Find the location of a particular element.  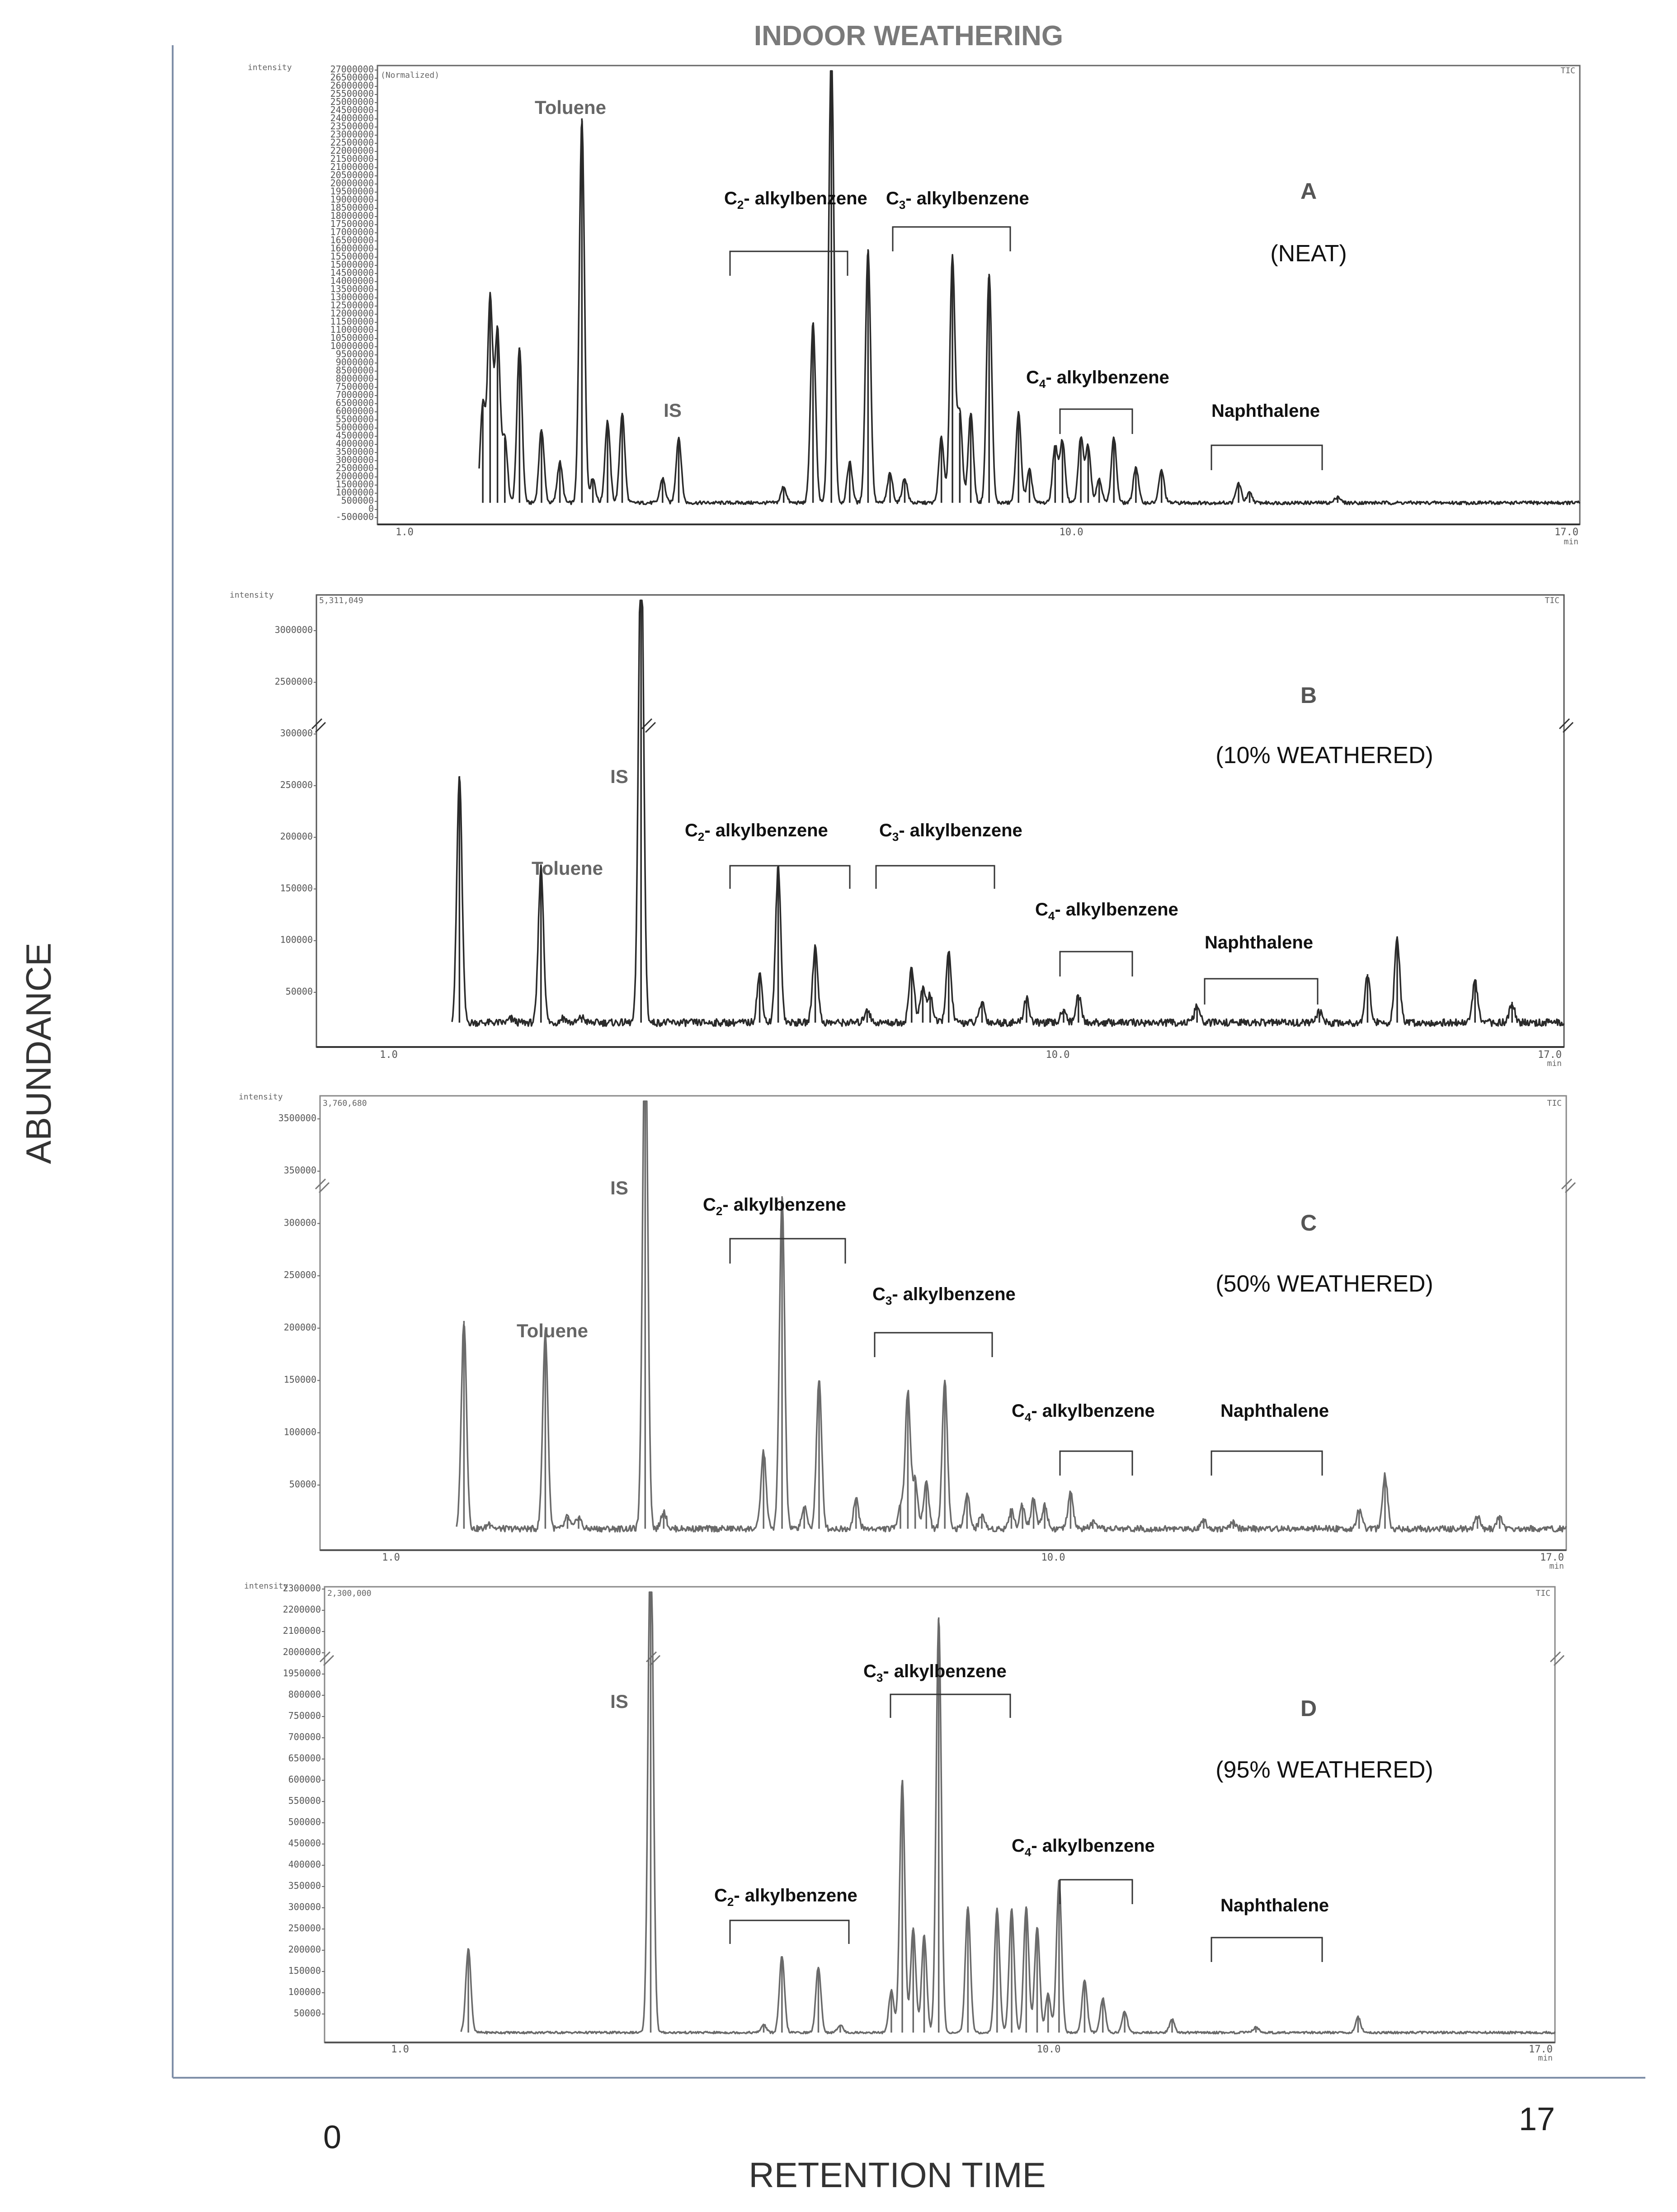

panel-b-is-label: IS is located at coordinates (619, 776).